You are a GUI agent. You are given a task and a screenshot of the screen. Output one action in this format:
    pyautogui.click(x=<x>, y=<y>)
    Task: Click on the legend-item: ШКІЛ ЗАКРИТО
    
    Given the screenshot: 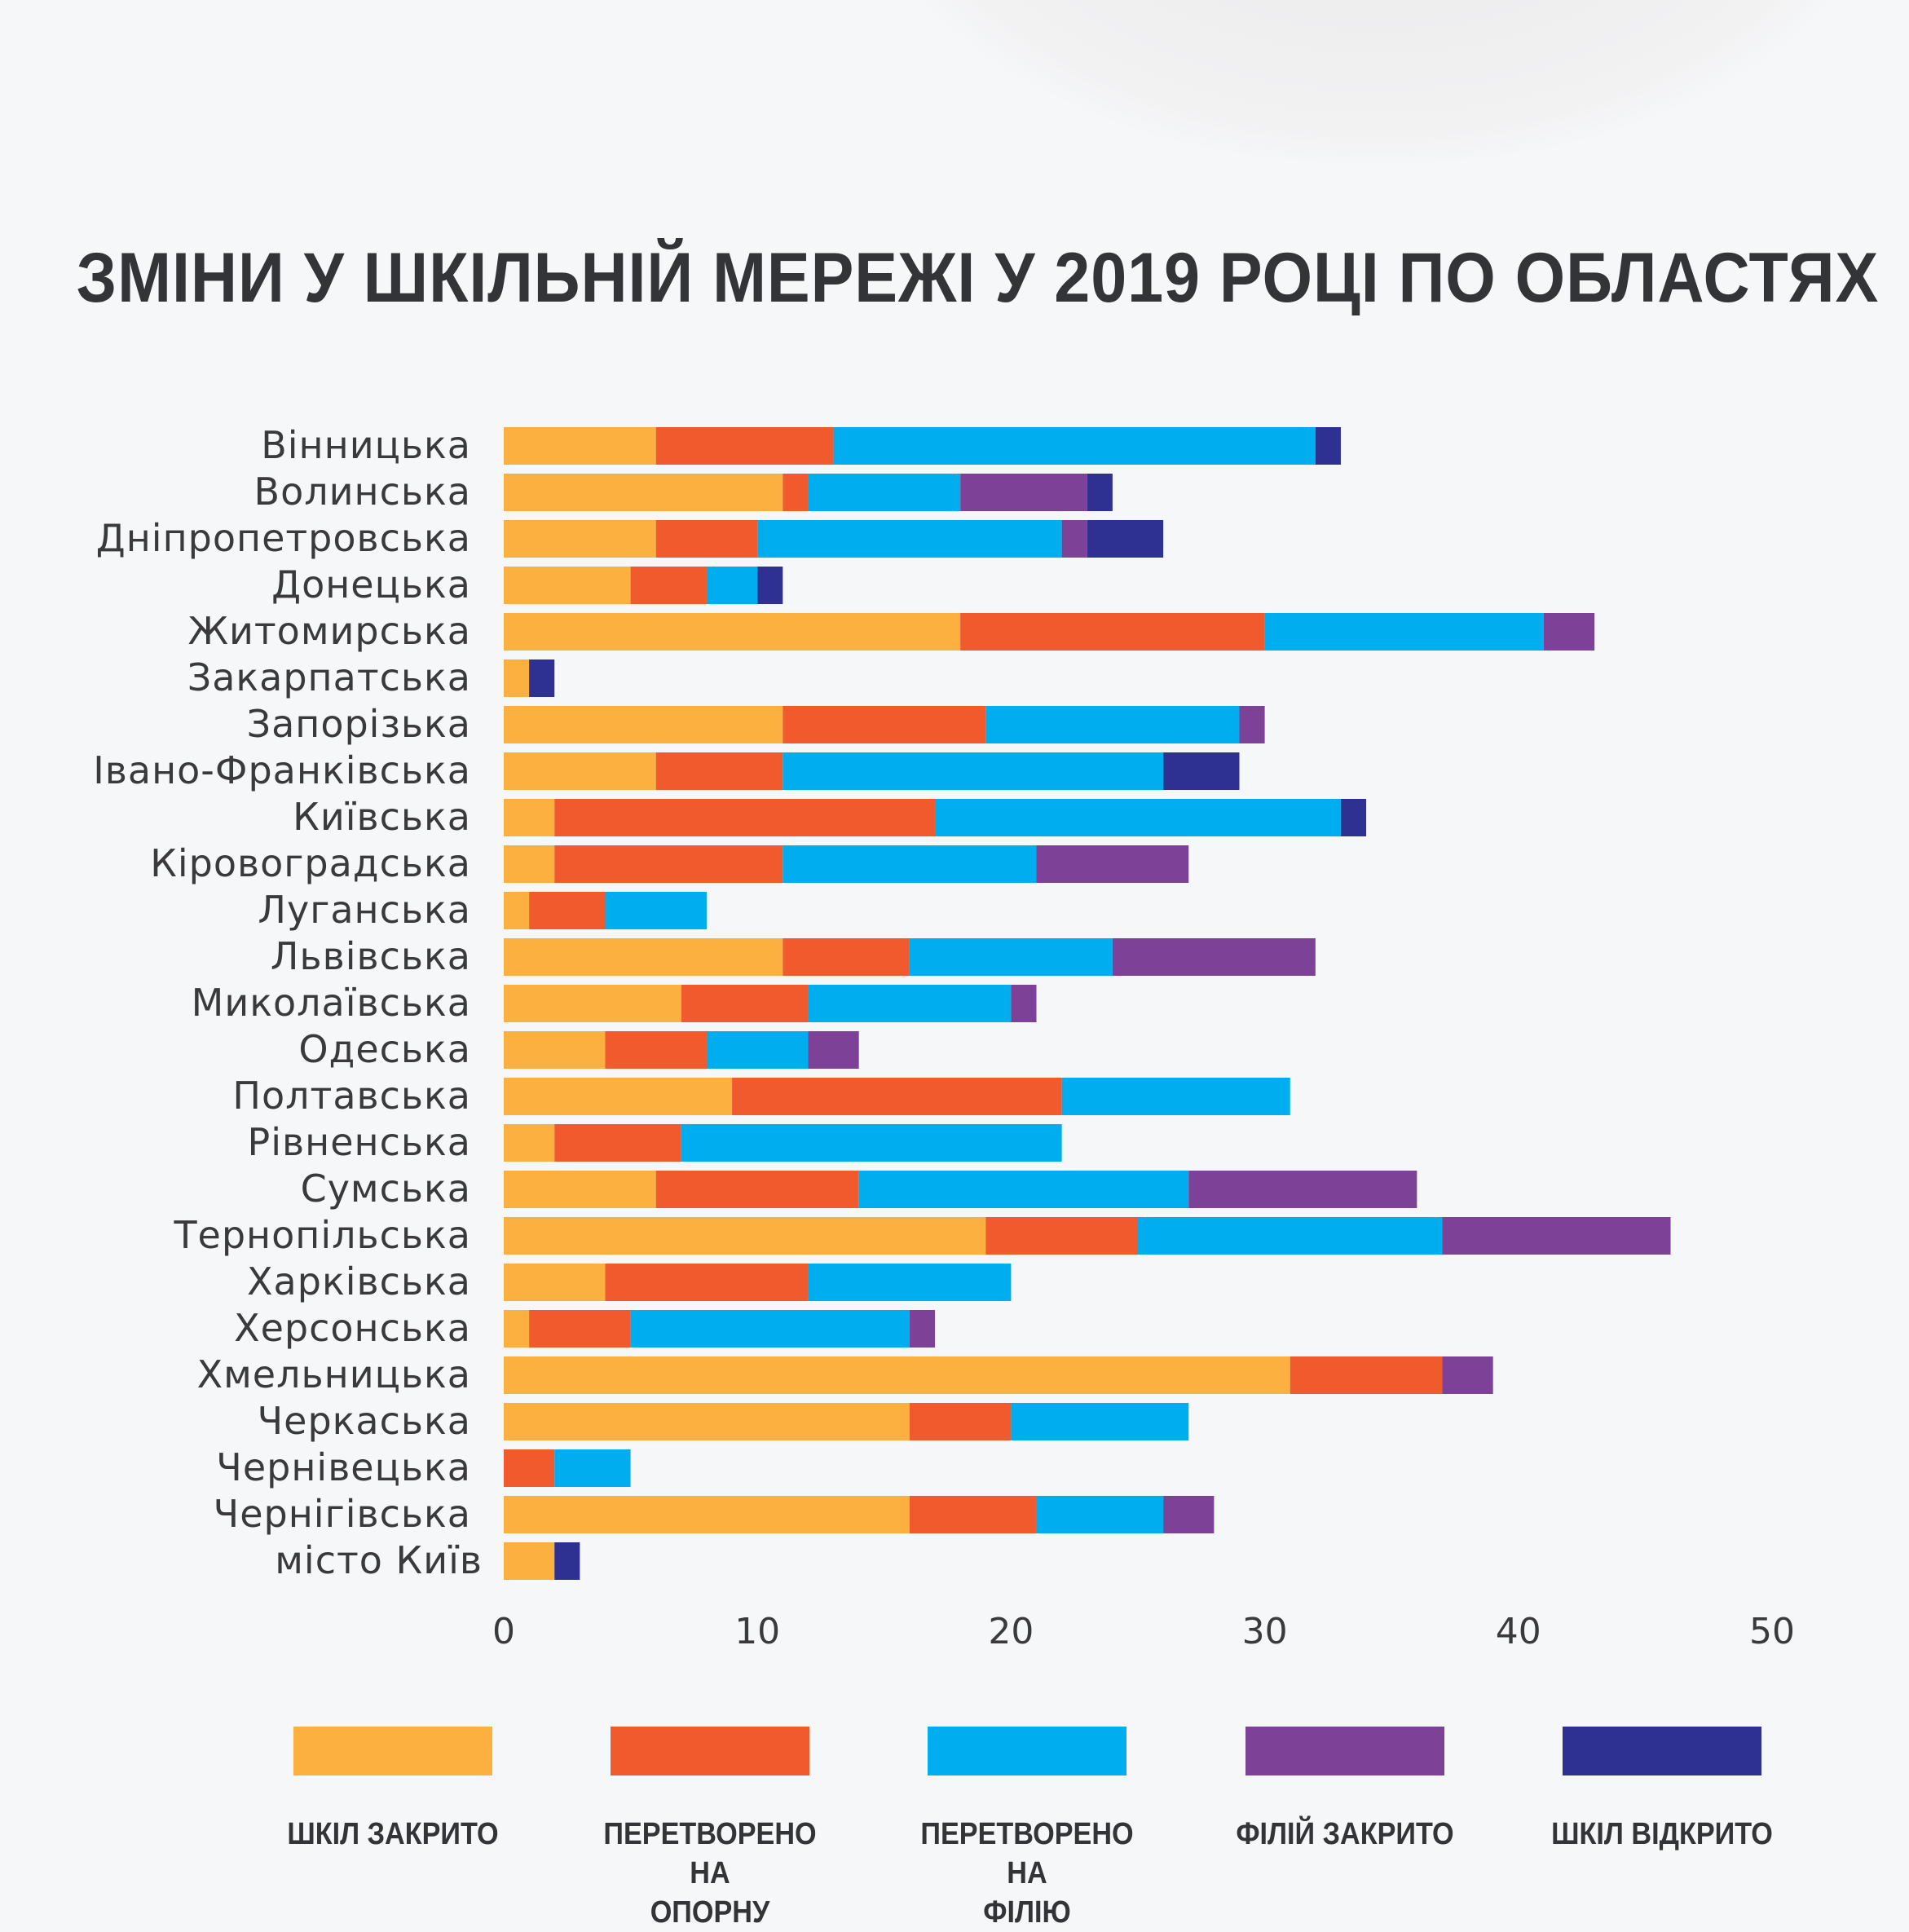 What is the action you would take?
    pyautogui.click(x=392, y=1790)
    